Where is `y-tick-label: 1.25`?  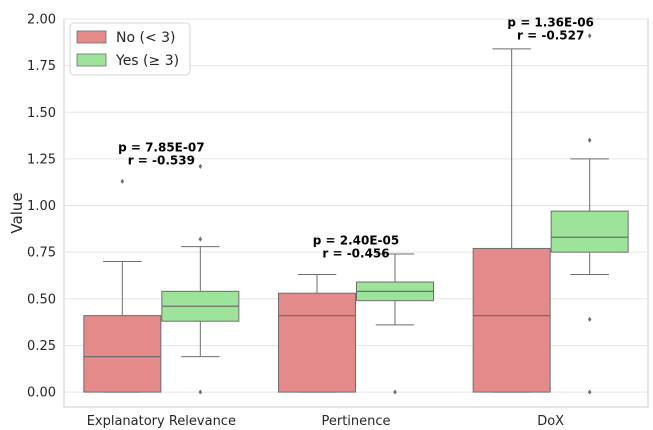
y-tick-label: 1.25 is located at coordinates (41, 159).